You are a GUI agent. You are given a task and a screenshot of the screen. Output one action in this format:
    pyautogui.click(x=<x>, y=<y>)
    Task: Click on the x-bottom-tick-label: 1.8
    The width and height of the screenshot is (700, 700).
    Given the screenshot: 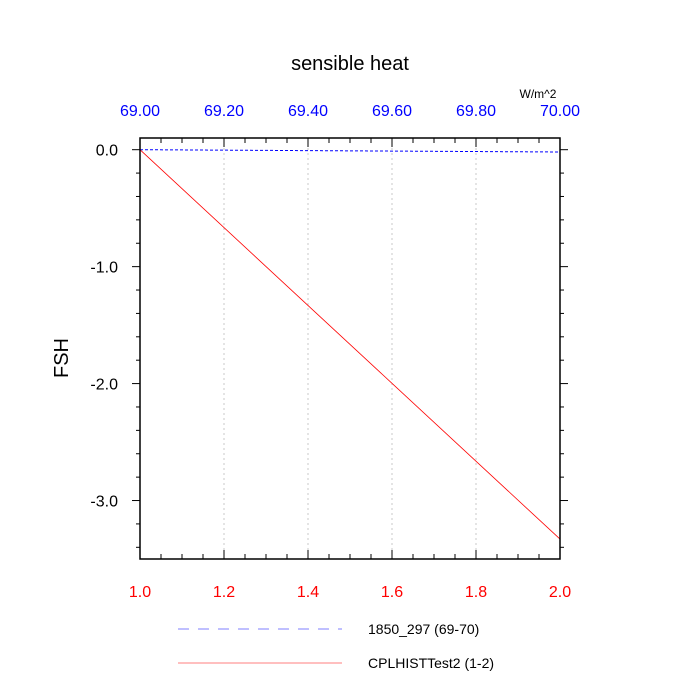 What is the action you would take?
    pyautogui.click(x=476, y=592)
    